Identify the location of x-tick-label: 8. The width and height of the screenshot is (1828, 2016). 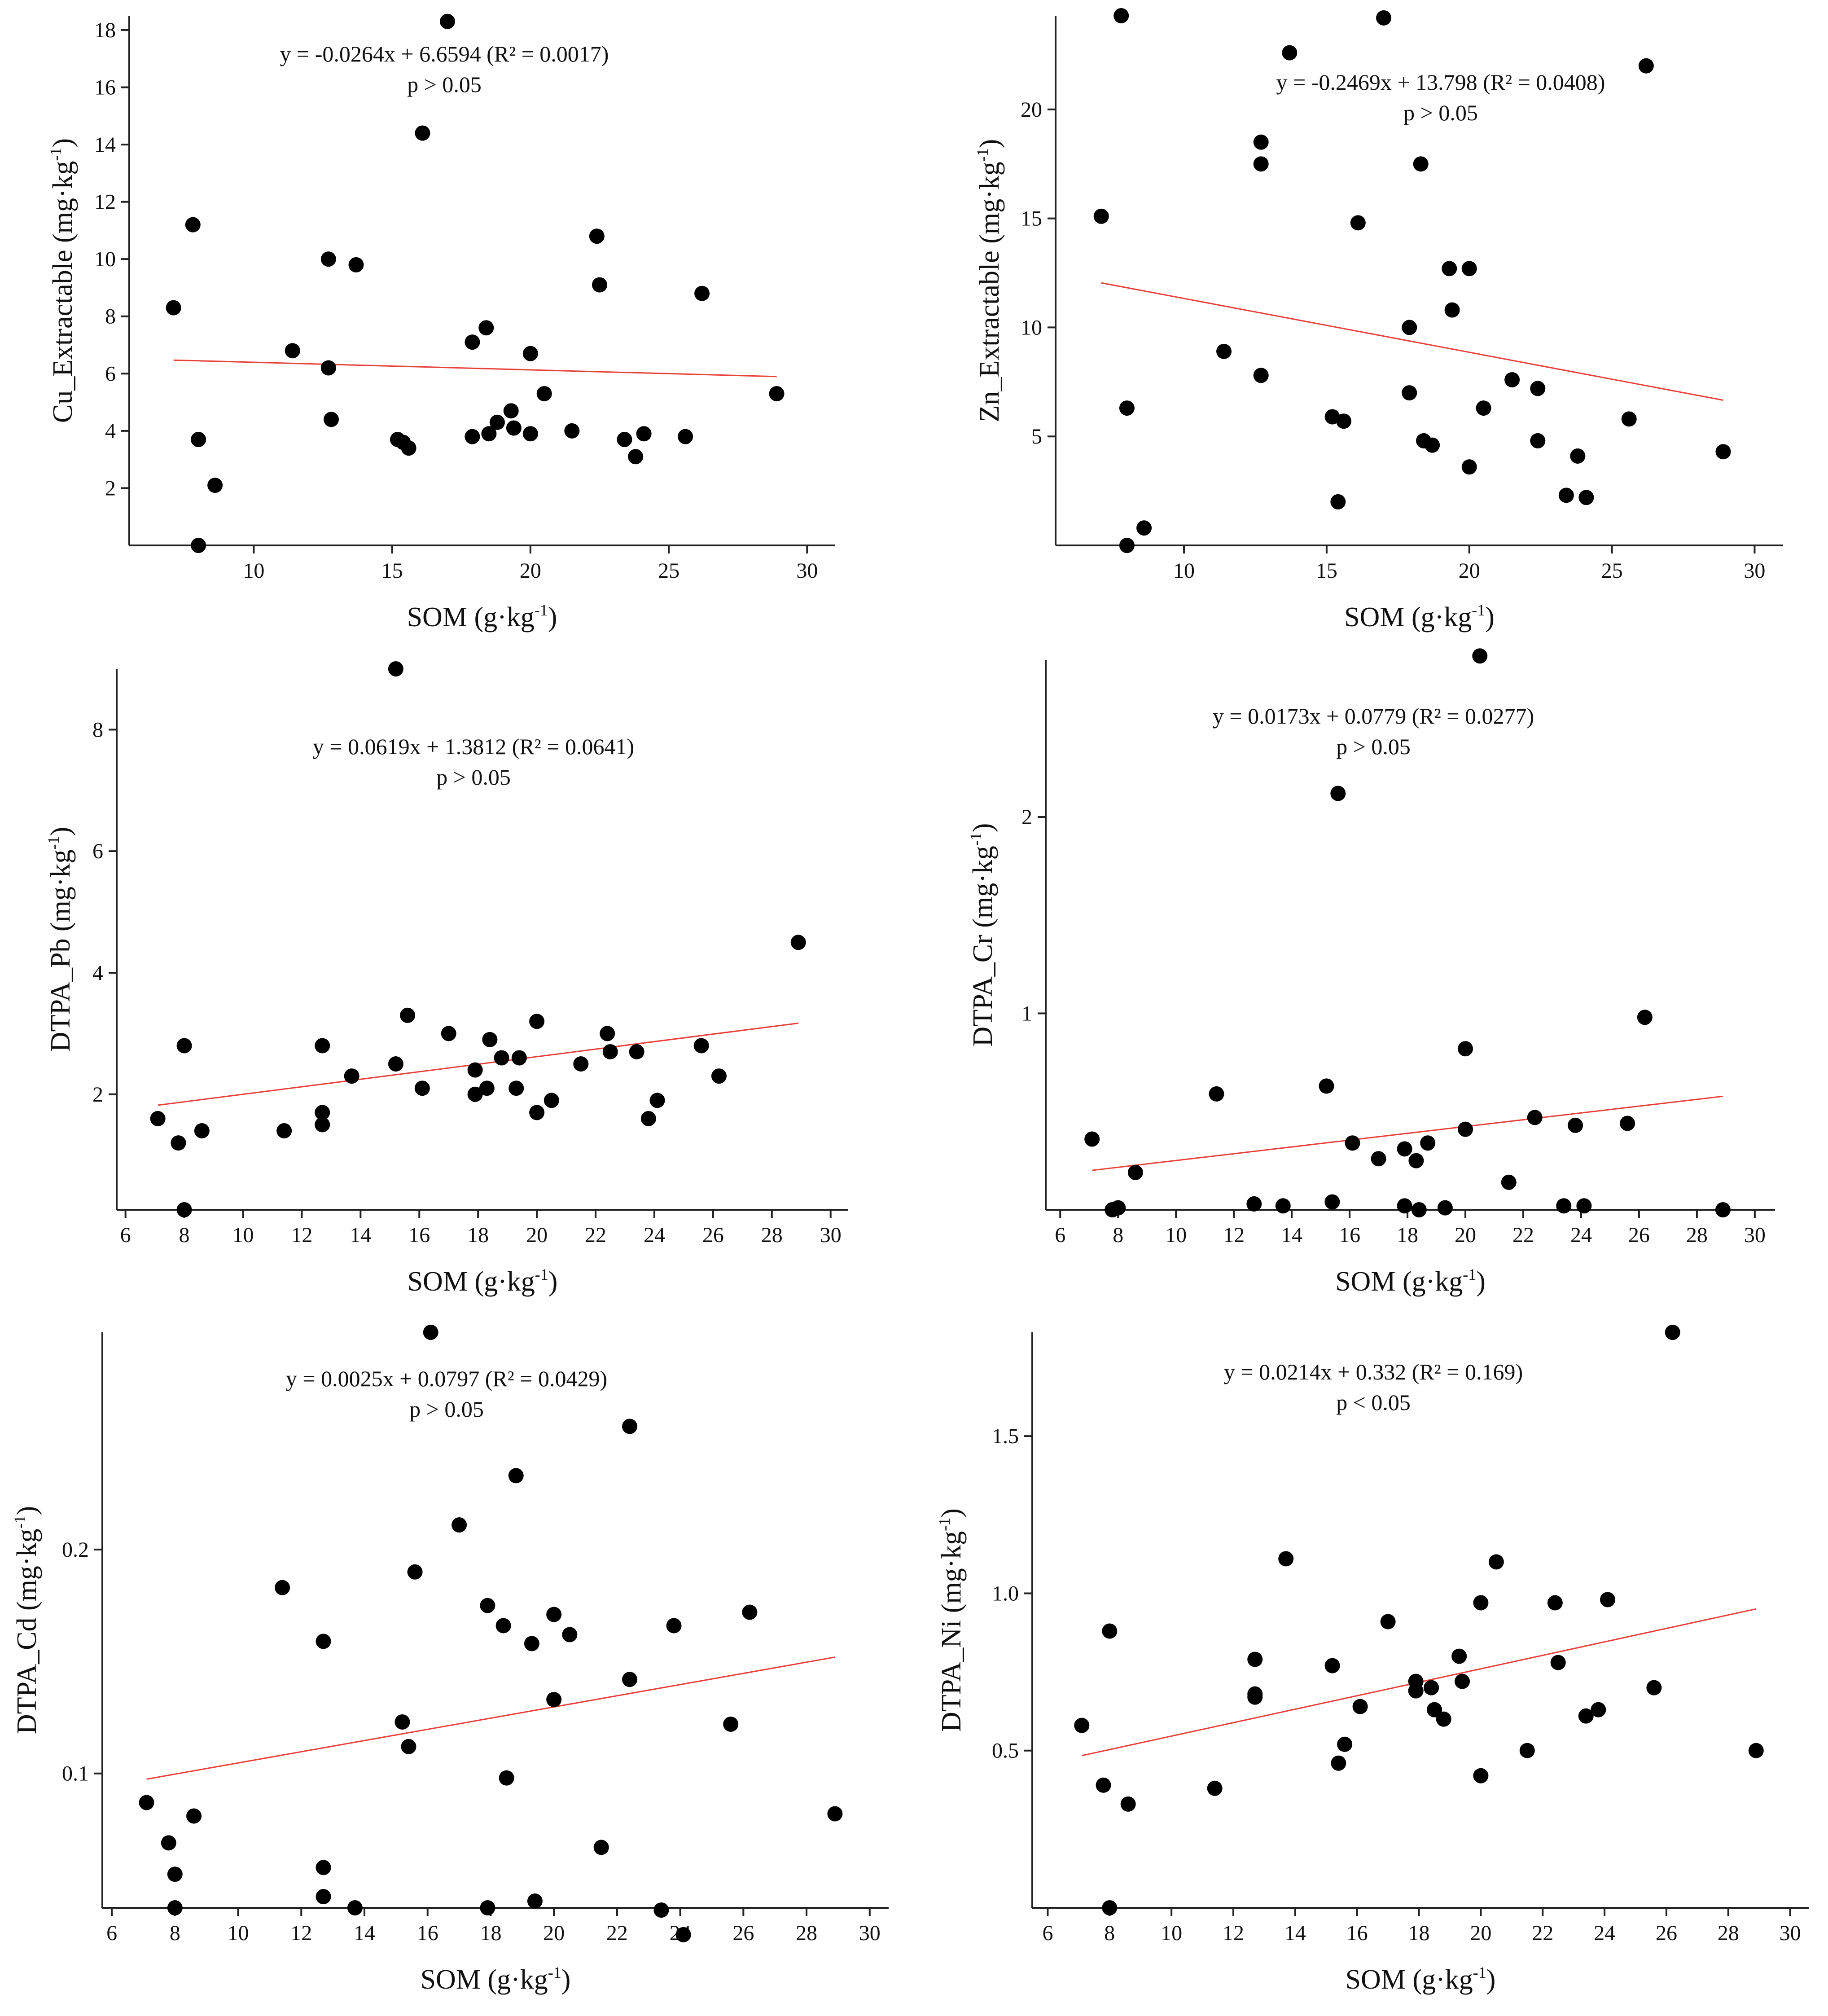
(184, 1235).